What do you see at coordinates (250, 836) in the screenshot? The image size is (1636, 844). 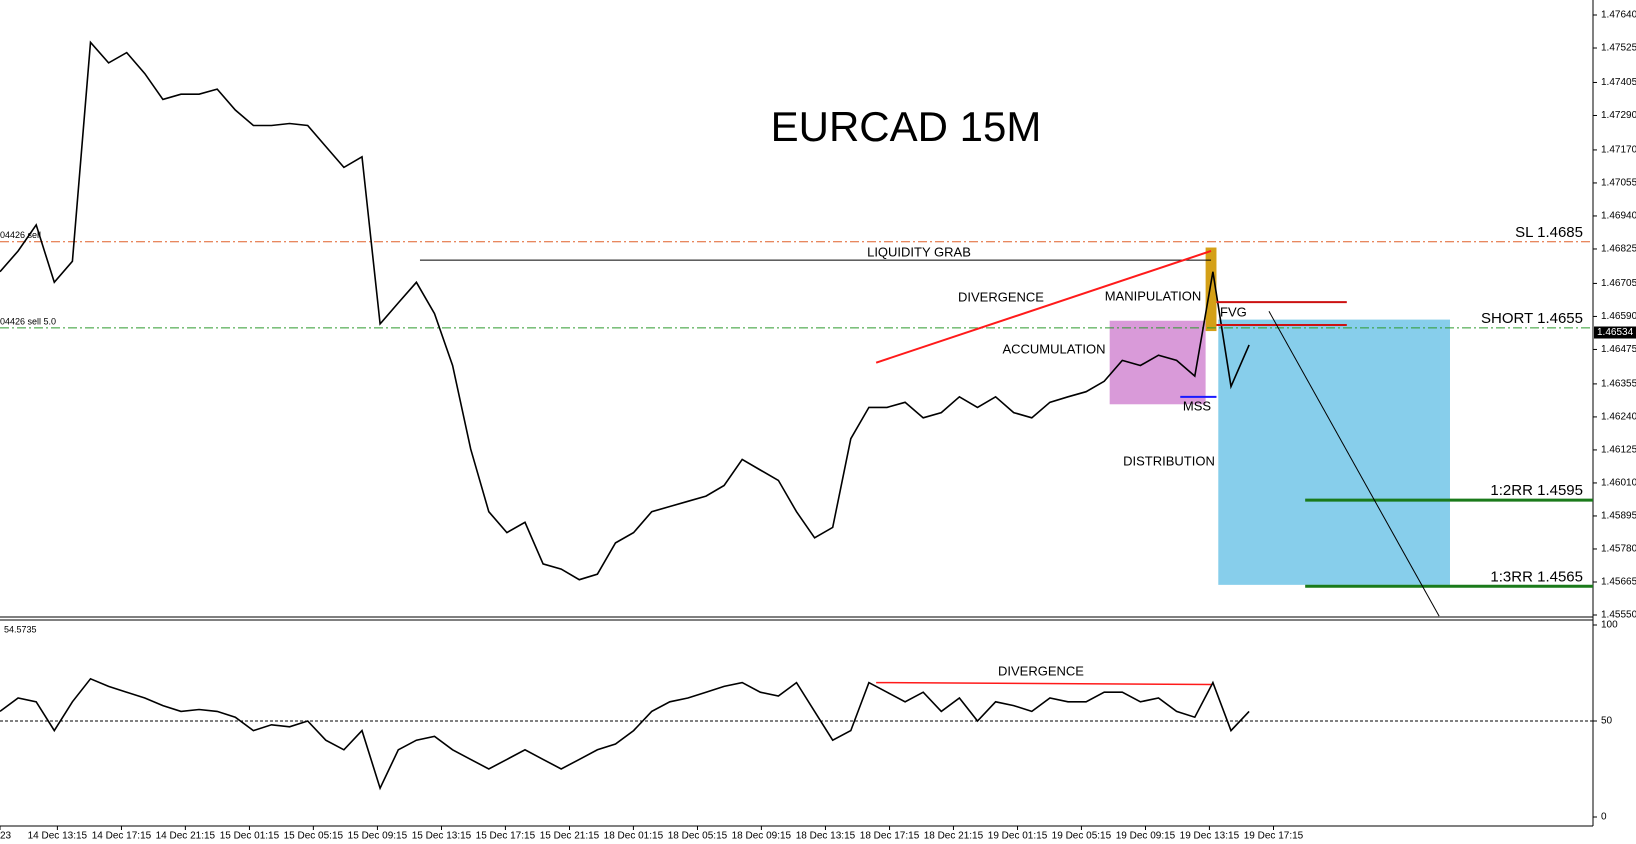 I see `x-tick-label: 15 Dec 01:15` at bounding box center [250, 836].